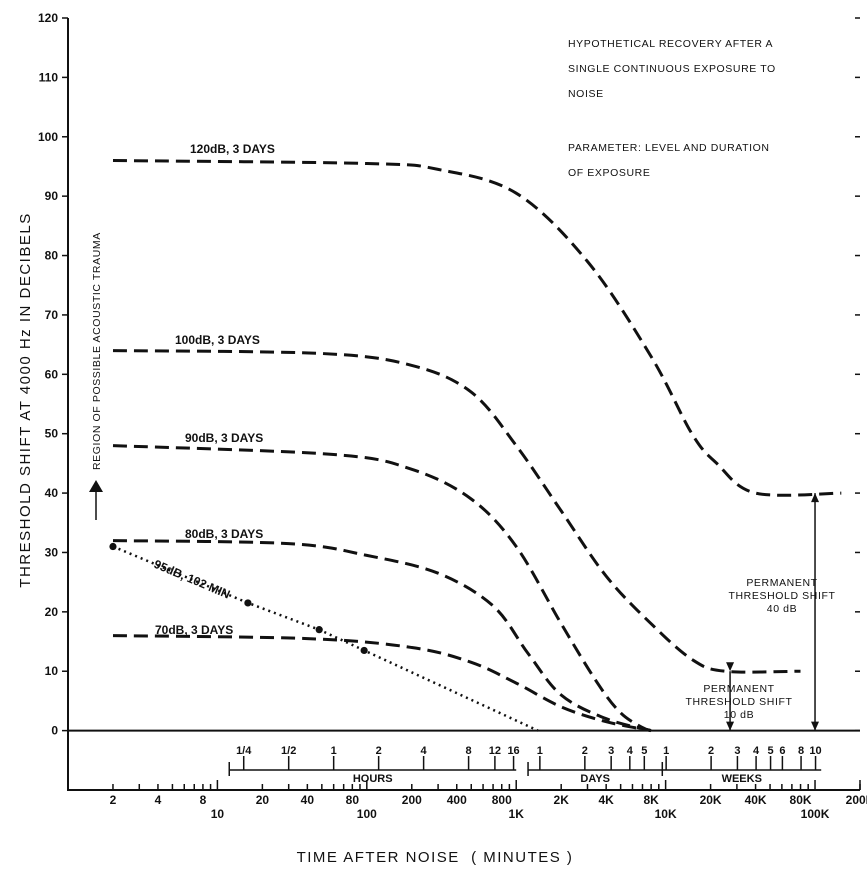 The width and height of the screenshot is (867, 876). Describe the element at coordinates (263, 800) in the screenshot. I see `x-tick-label: 20` at that location.